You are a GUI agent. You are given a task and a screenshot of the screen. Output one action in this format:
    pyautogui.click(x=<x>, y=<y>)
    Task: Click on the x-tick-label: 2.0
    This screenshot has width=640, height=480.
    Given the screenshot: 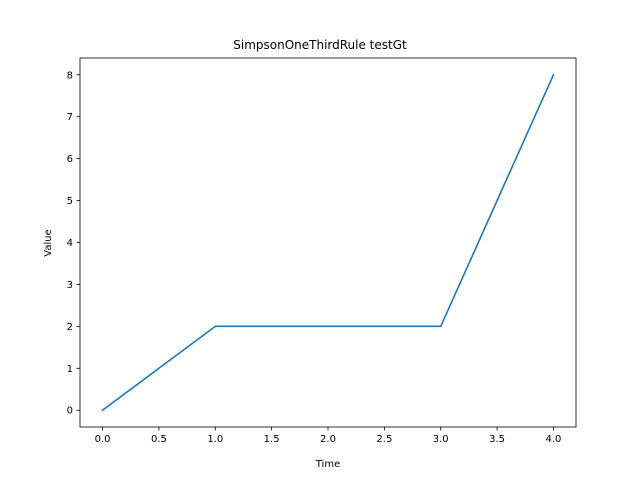 What is the action you would take?
    pyautogui.click(x=328, y=439)
    